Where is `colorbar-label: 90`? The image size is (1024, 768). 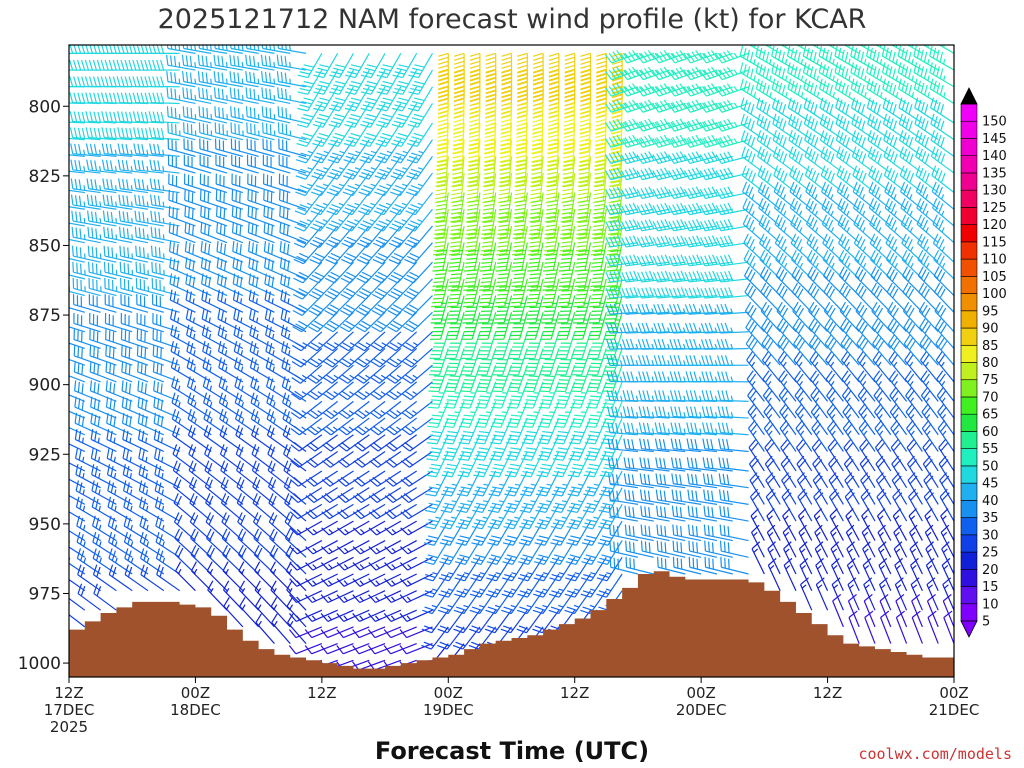 colorbar-label: 90 is located at coordinates (990, 329).